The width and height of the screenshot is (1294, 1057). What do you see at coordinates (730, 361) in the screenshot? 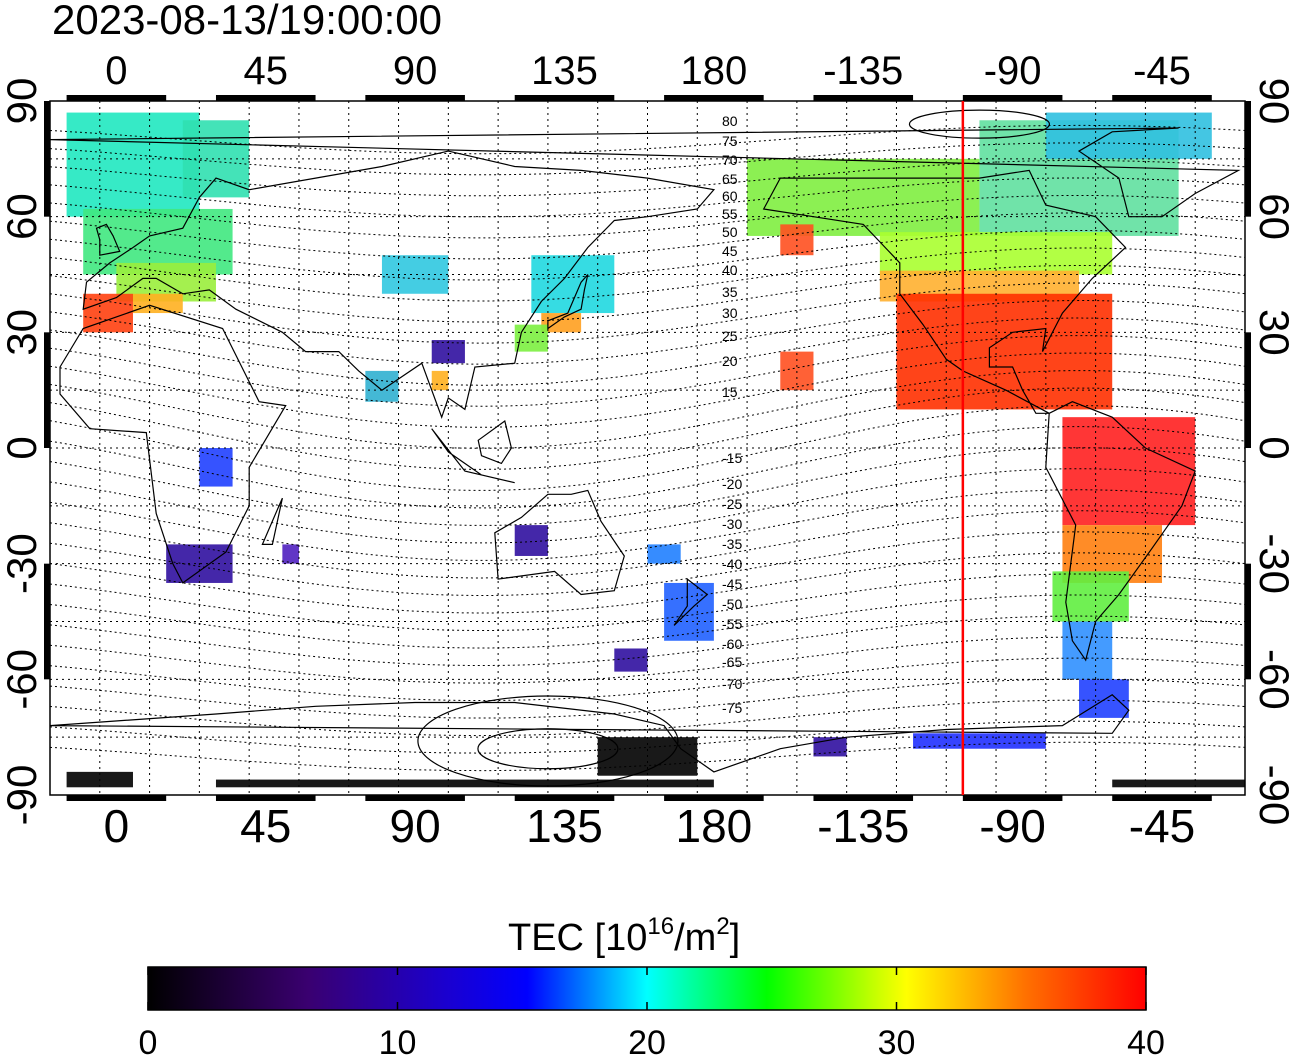
I see `contour-label: 20` at bounding box center [730, 361].